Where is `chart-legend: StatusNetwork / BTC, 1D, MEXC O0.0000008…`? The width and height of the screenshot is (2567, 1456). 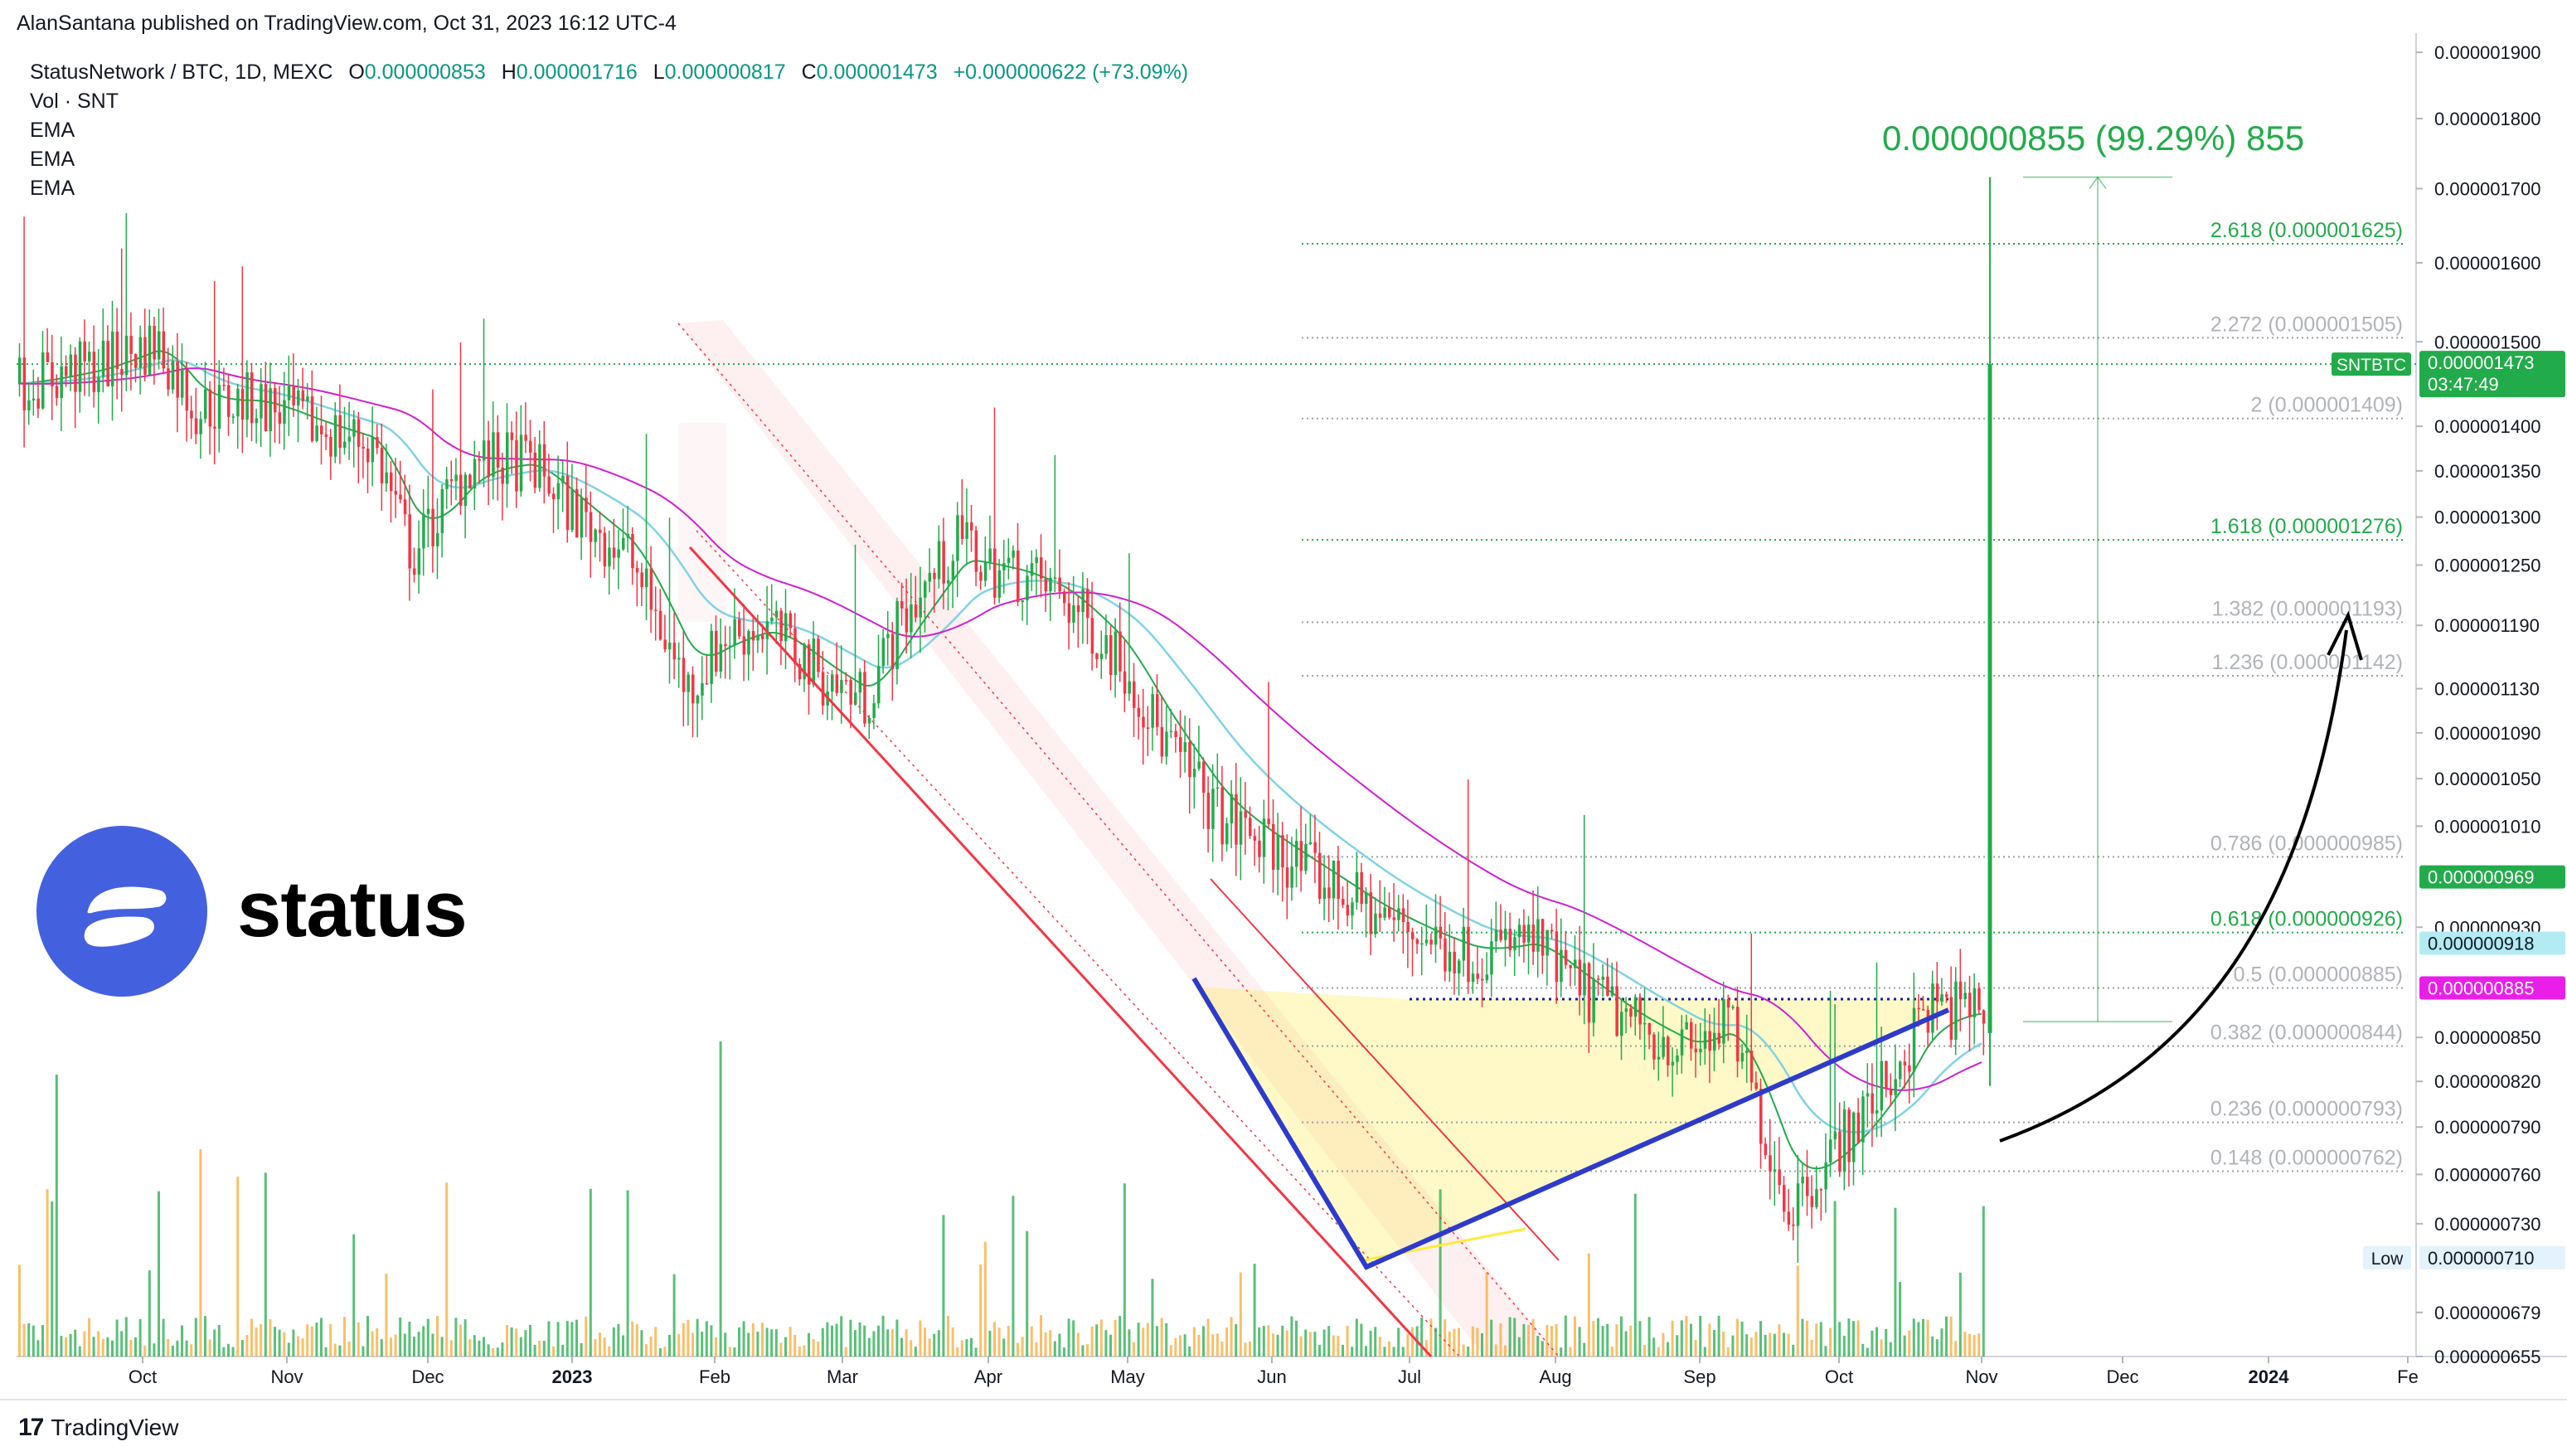 chart-legend: StatusNetwork / BTC, 1D, MEXC O0.0000008… is located at coordinates (609, 130).